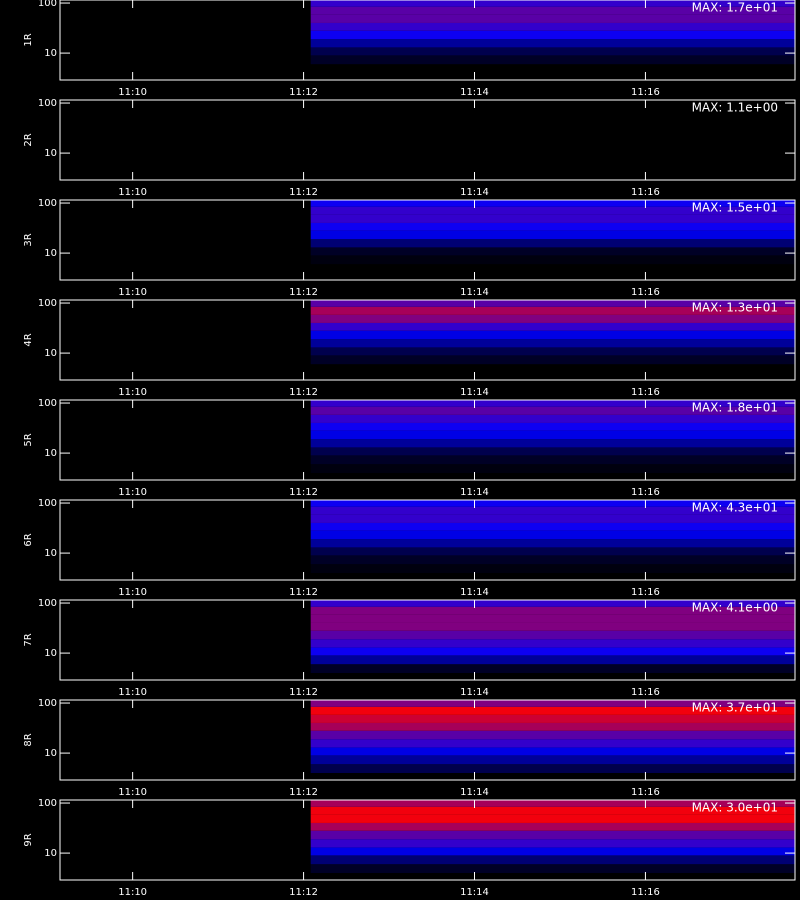 The height and width of the screenshot is (900, 800). Describe the element at coordinates (735, 808) in the screenshot. I see `max-annotation: MAX: 3.0e+01` at that location.